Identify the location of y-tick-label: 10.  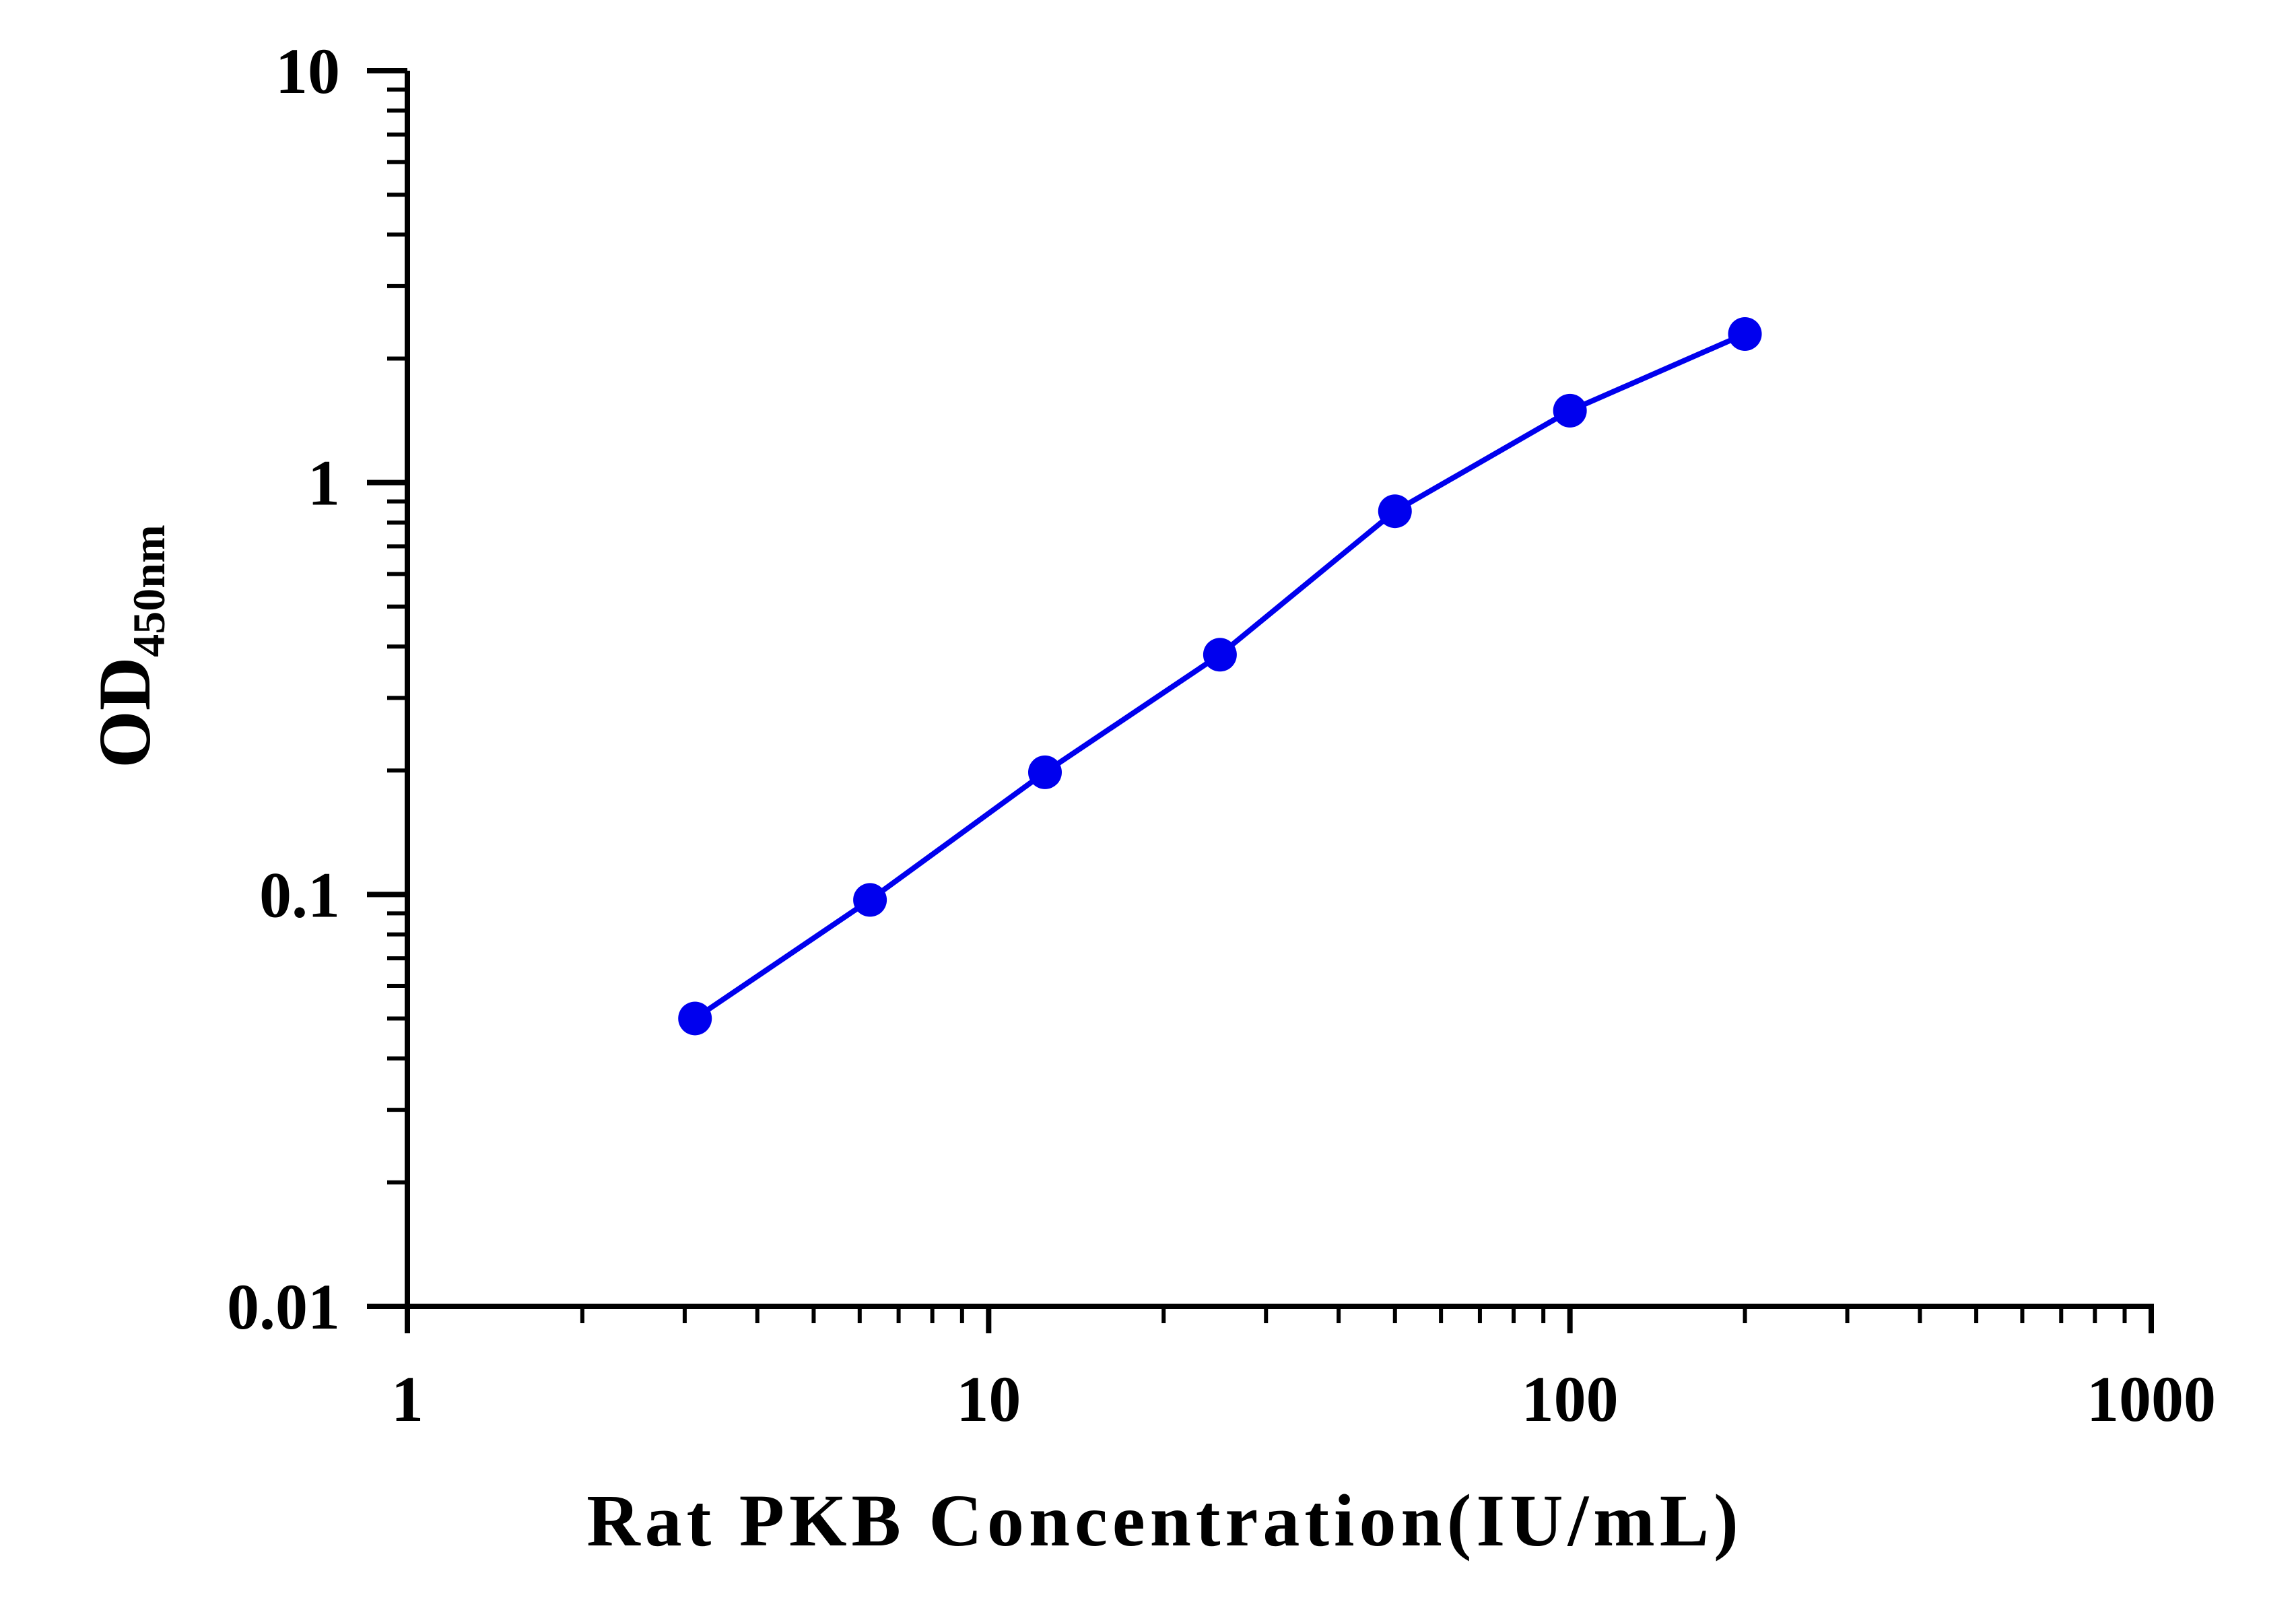
(307, 71).